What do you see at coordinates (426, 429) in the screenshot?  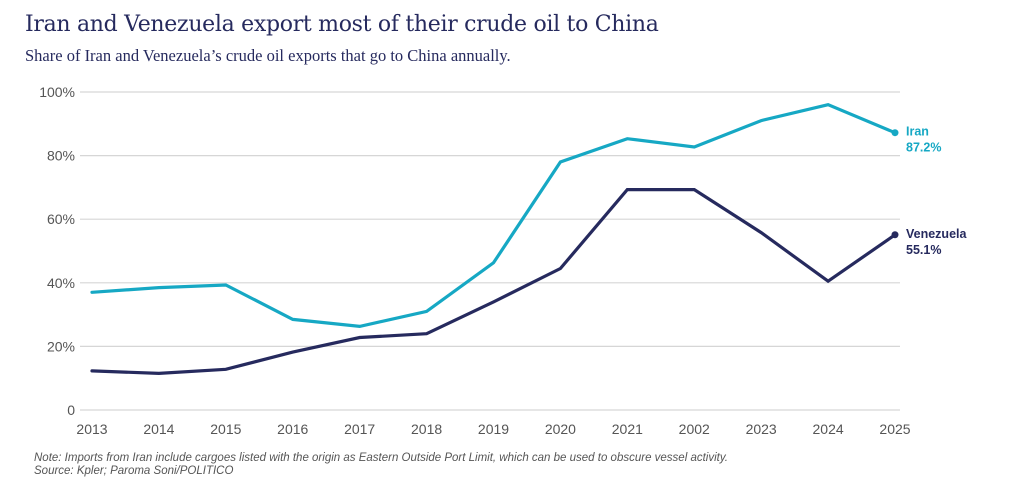 I see `x-tick-label: 2018` at bounding box center [426, 429].